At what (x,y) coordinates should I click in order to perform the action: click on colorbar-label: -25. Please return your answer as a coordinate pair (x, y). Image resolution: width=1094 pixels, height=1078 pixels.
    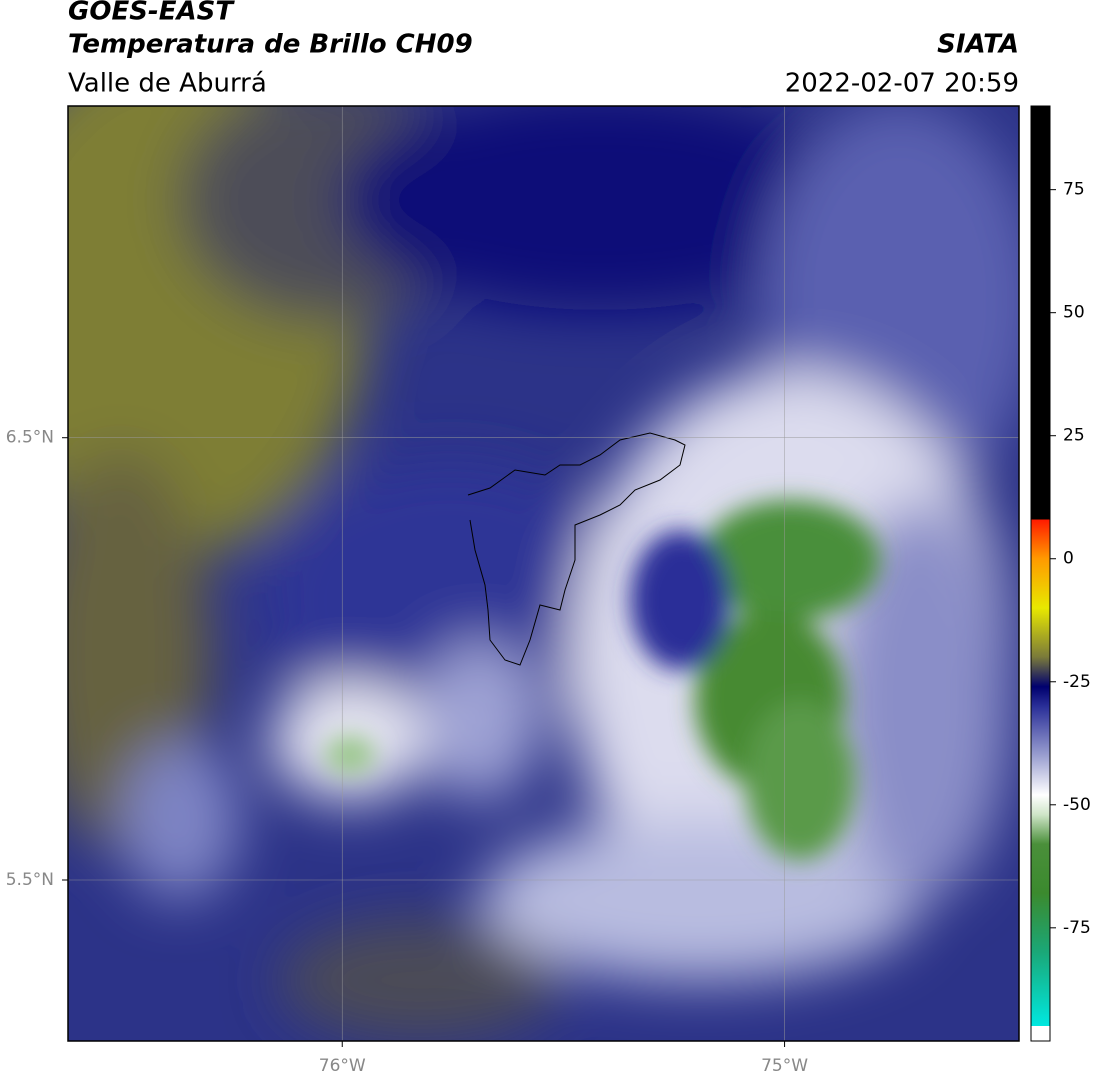
    Looking at the image, I should click on (1077, 682).